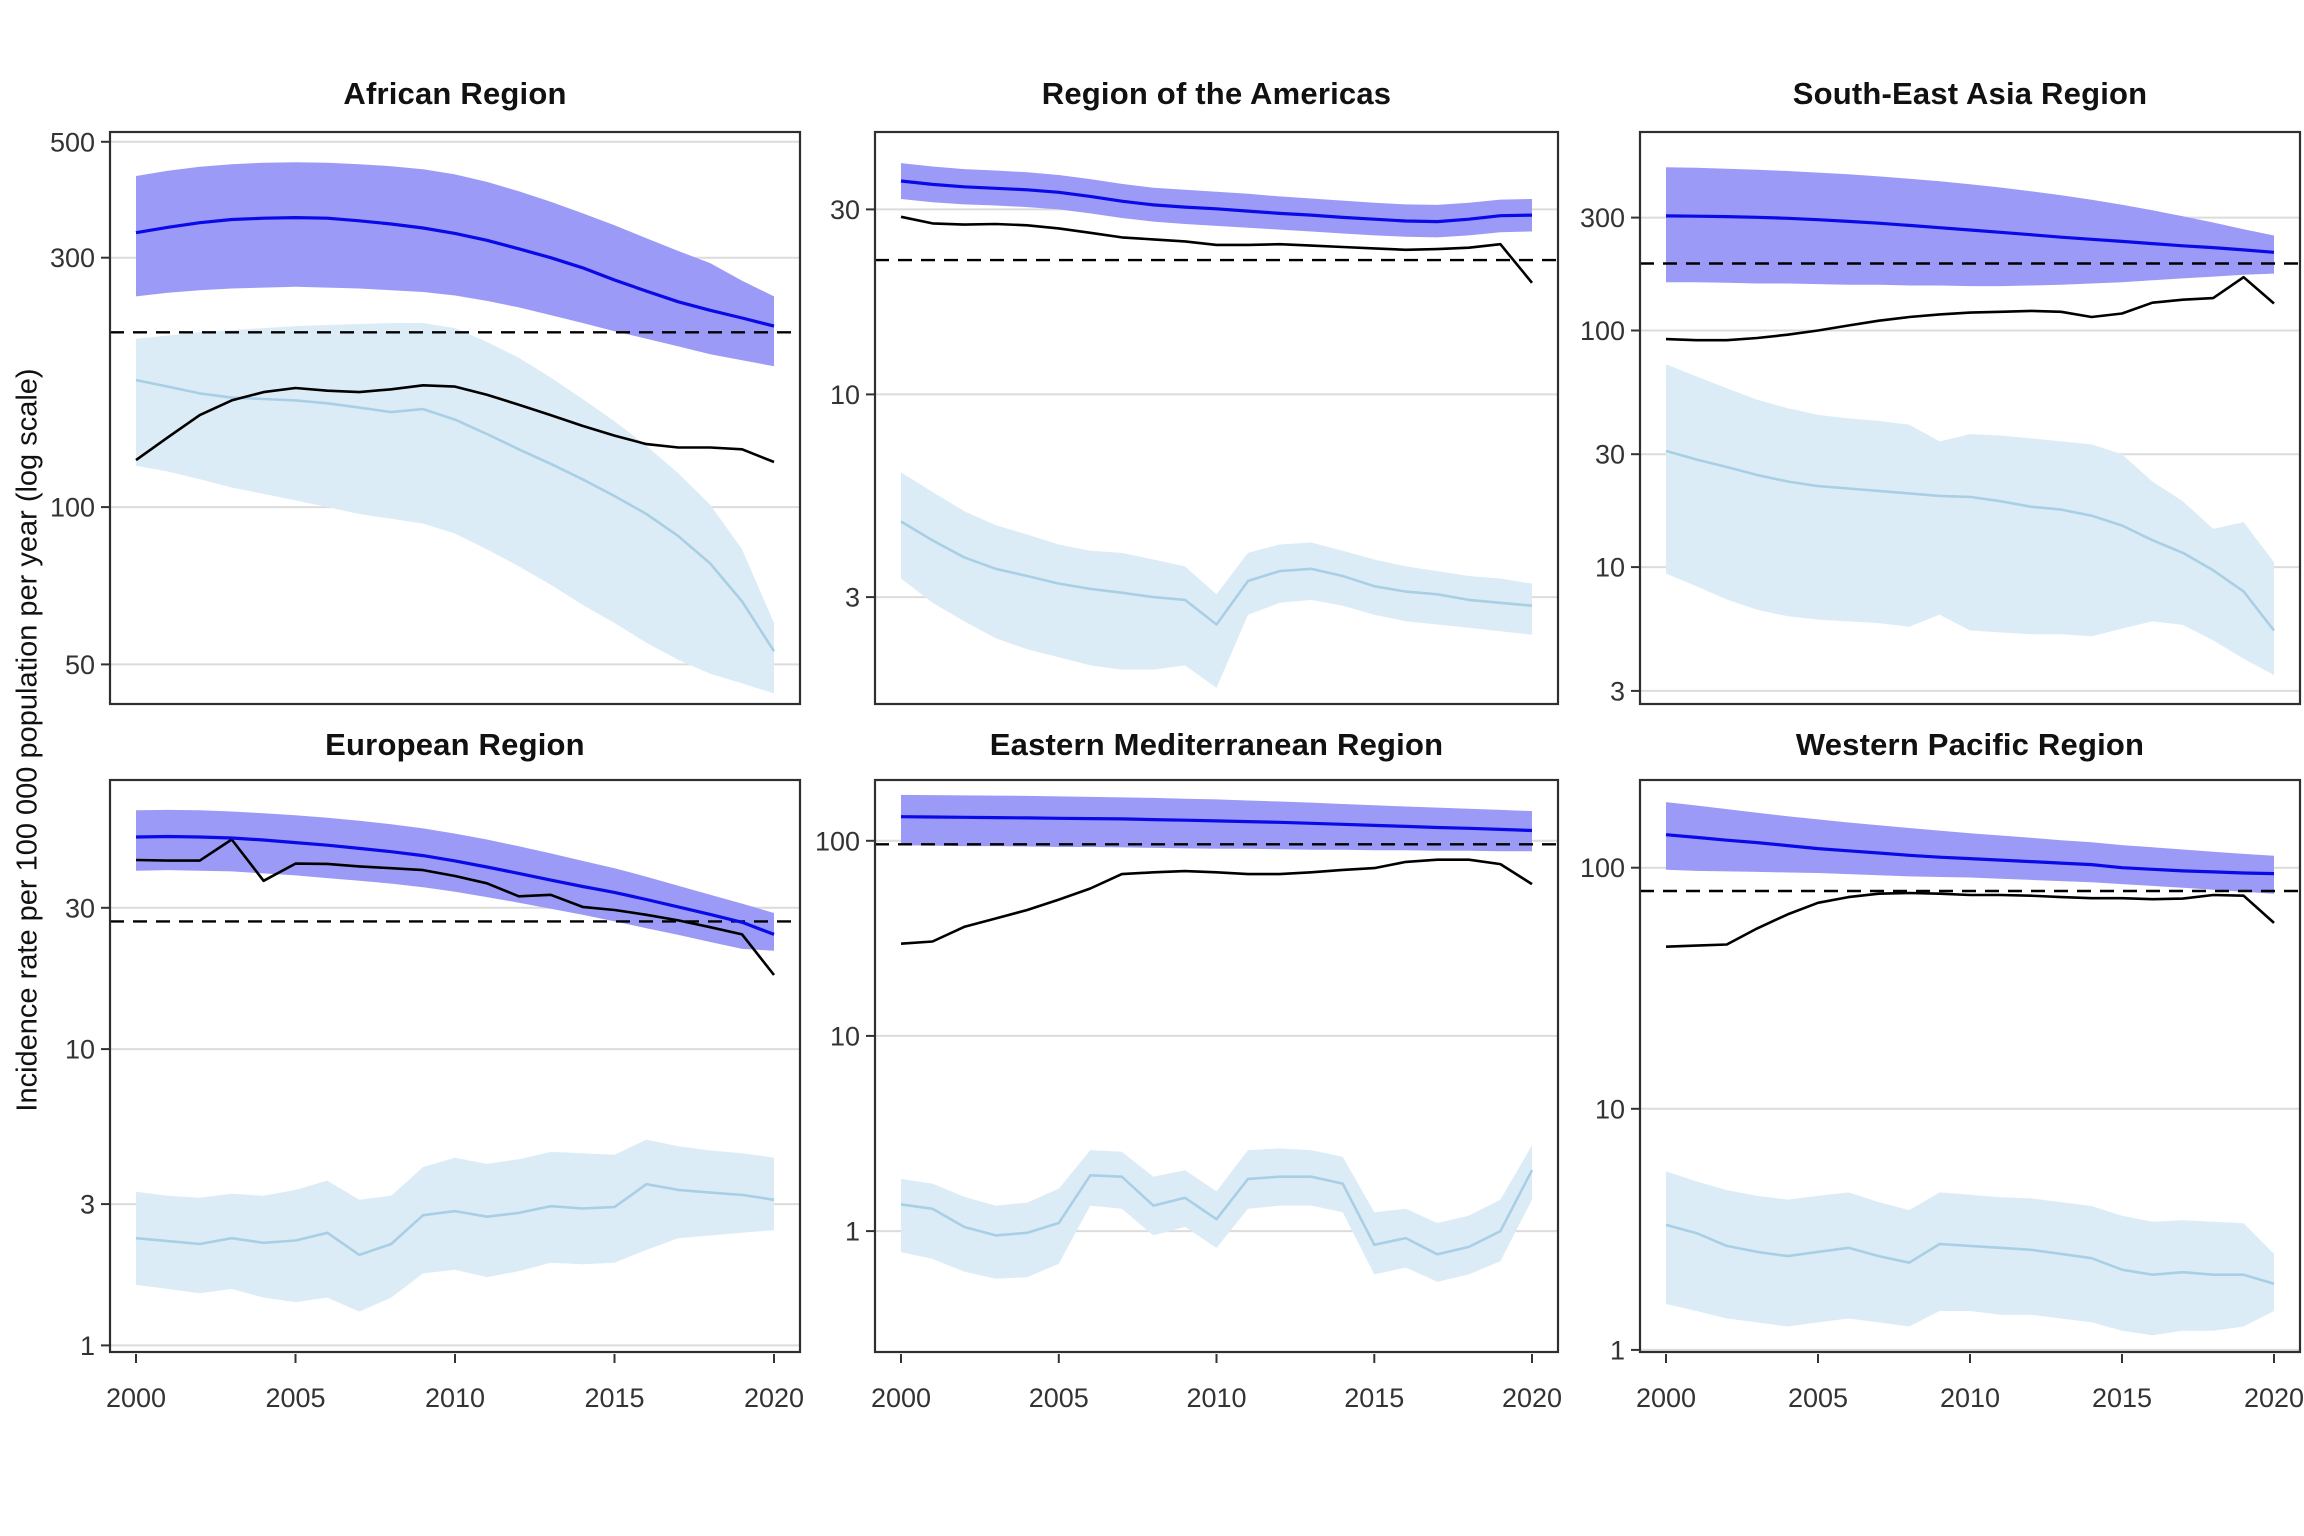 This screenshot has height=1536, width=2304. I want to click on panel-title-african-region: African Region, so click(455, 93).